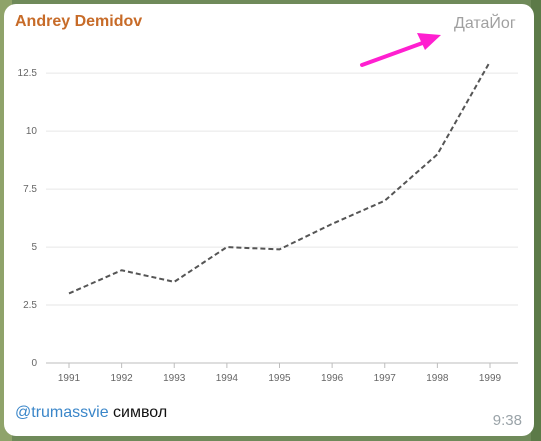 This screenshot has width=541, height=441. Describe the element at coordinates (485, 23) in the screenshot. I see `chart-watermark: ДатаЙог` at that location.